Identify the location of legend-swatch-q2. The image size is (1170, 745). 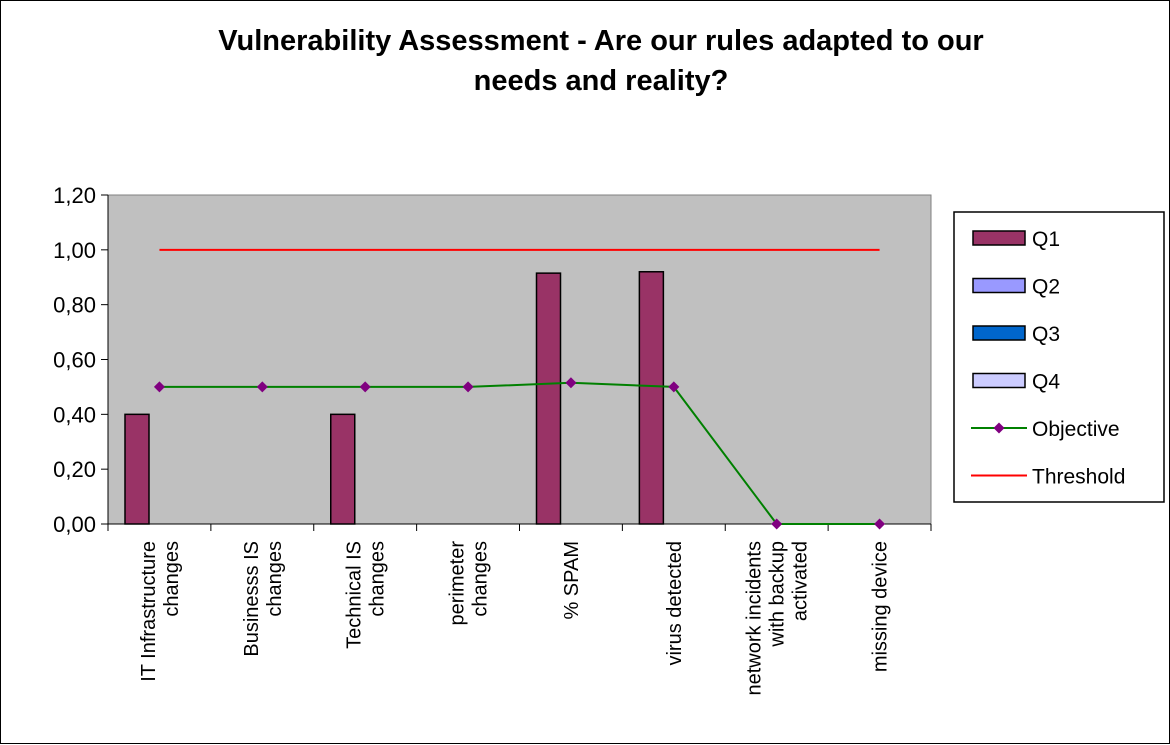
(999, 285).